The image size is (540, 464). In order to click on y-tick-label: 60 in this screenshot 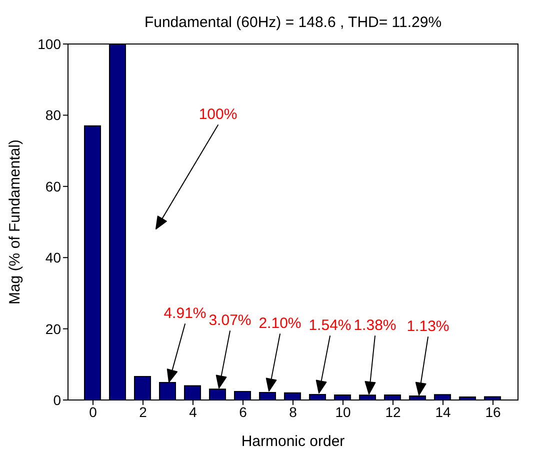, I will do `click(53, 186)`.